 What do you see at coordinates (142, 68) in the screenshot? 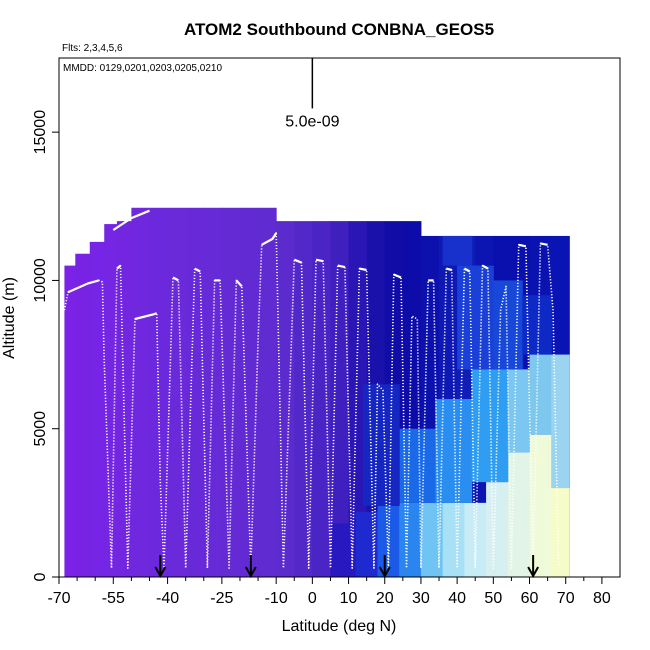
I see `dates-note: MMDD: 0129,0201,0203,0205,0210` at bounding box center [142, 68].